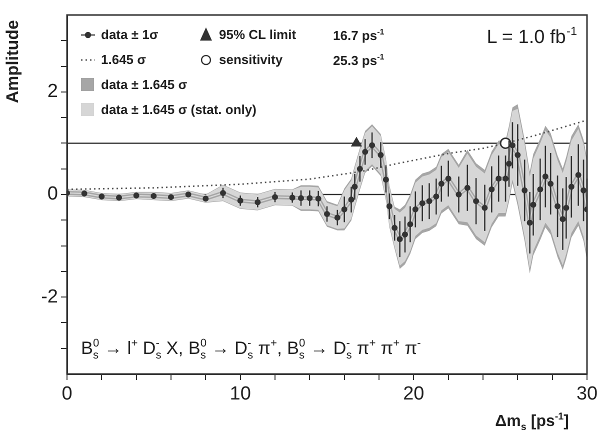  What do you see at coordinates (123, 59) in the screenshot?
I see `legend-label: 1.645 σ` at bounding box center [123, 59].